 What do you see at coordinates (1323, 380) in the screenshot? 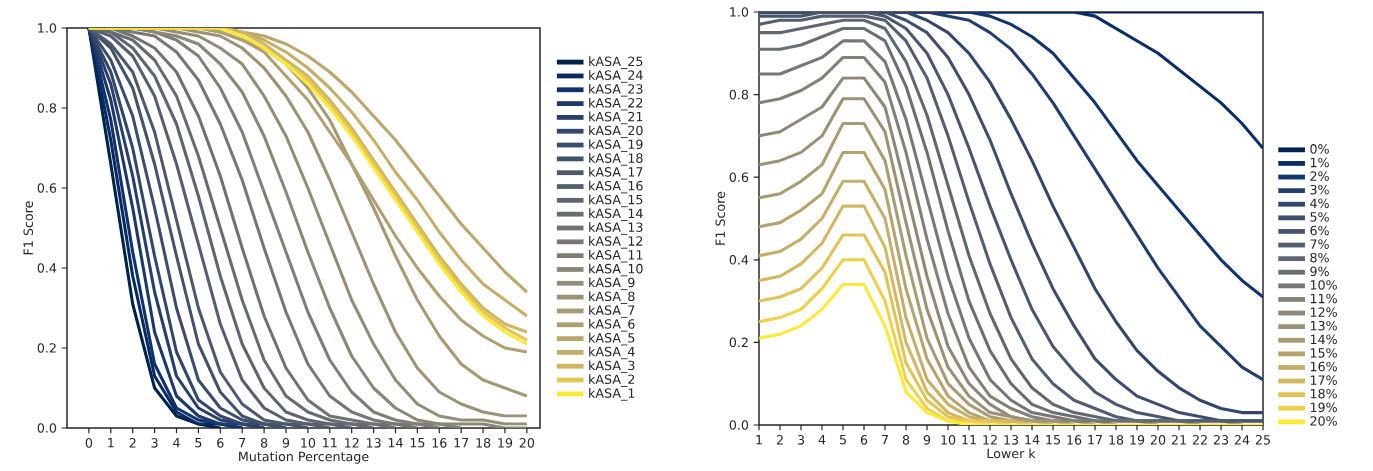
I see `legend-label: 17%` at bounding box center [1323, 380].